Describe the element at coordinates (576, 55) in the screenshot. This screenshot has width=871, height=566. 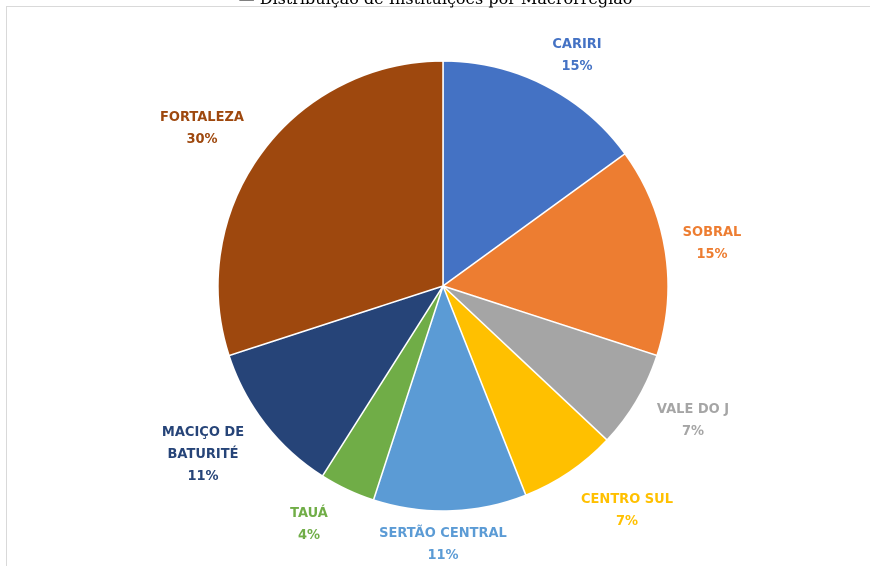
I see `slice-label-group: CARIRI 15%` at that location.